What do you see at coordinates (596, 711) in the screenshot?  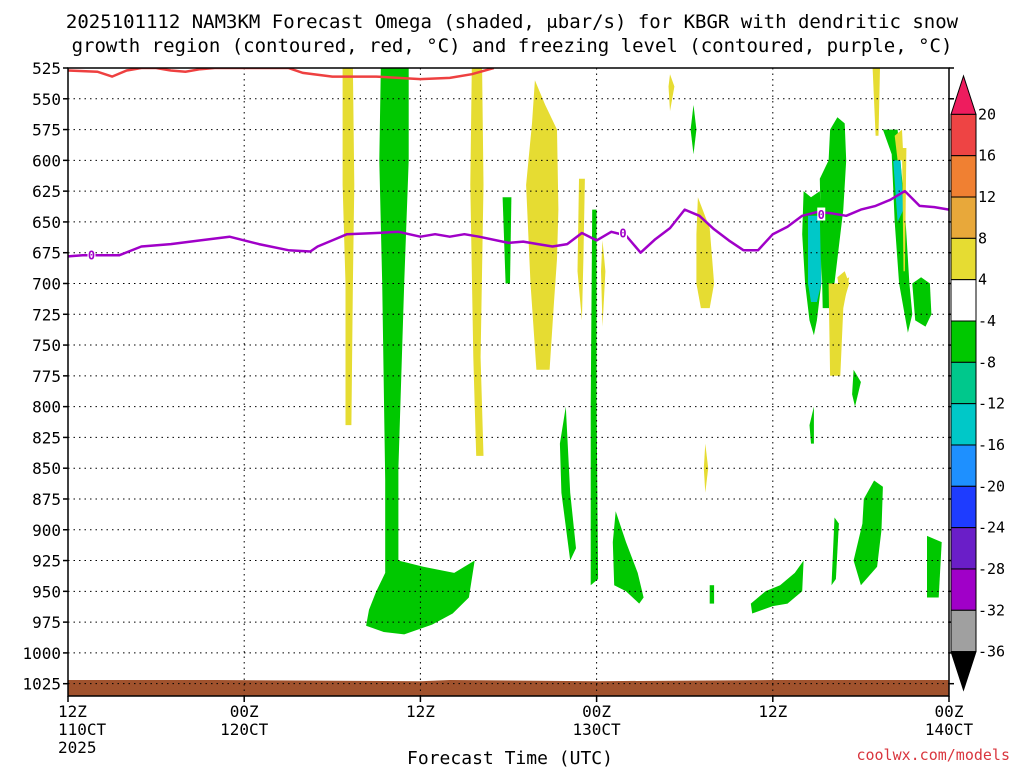 I see `x-tick-label-3-0: 00Z` at bounding box center [596, 711].